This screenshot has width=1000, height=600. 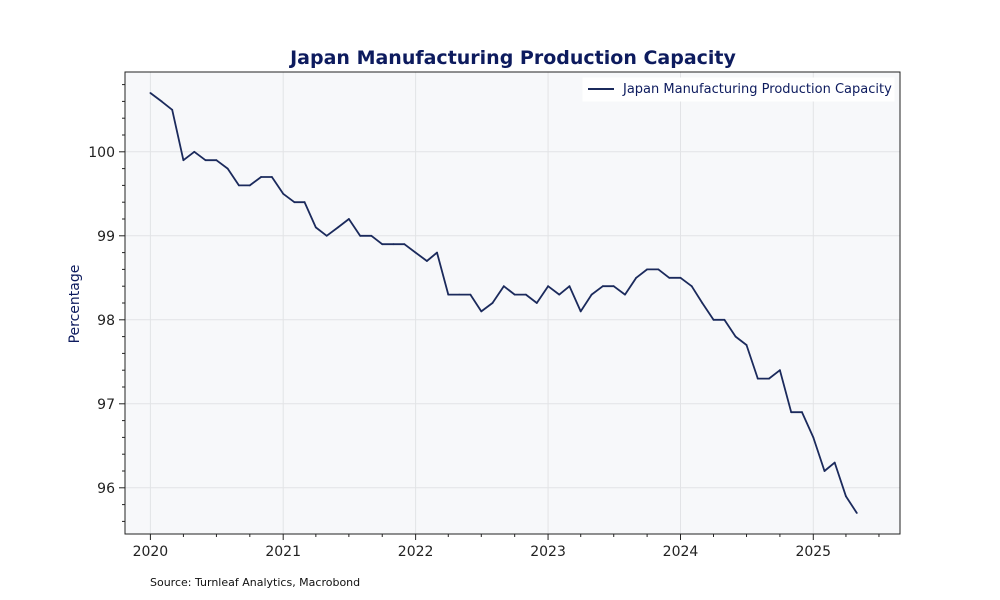 I want to click on legend-label: Japan Manufacturing Production Capacity, so click(x=757, y=89).